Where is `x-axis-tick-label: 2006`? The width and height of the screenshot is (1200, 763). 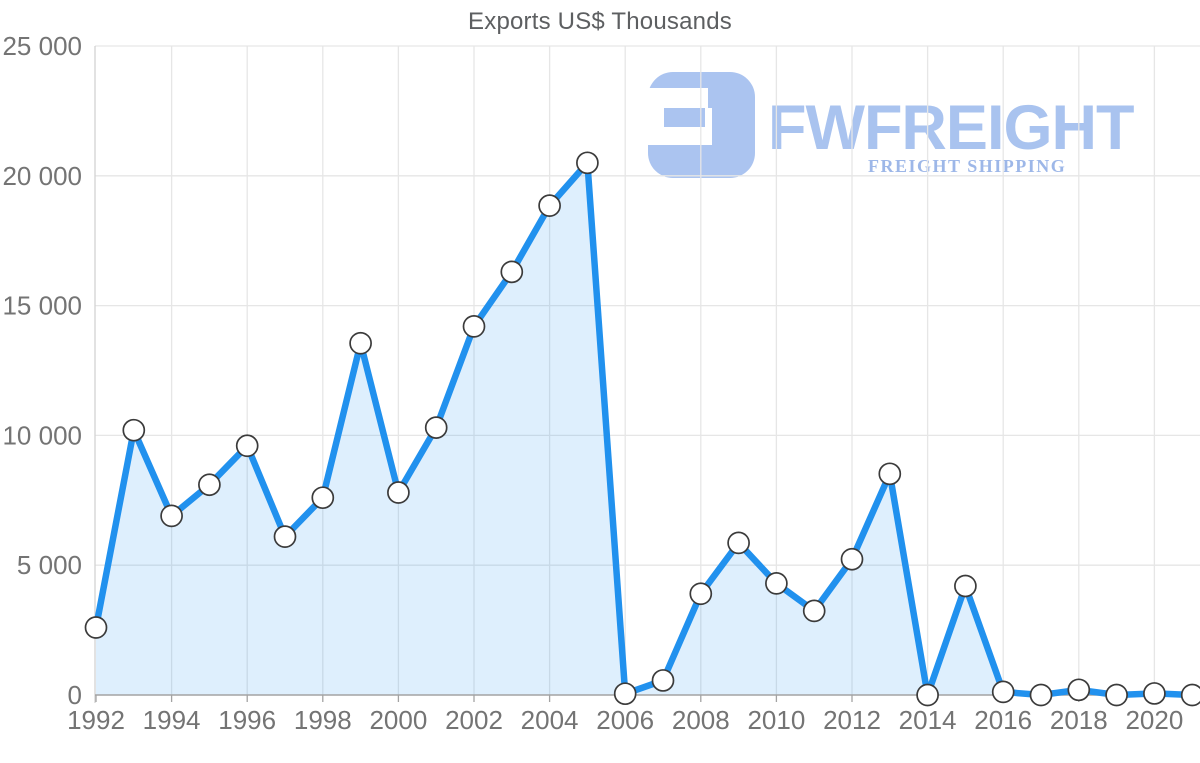
x-axis-tick-label: 2006 is located at coordinates (625, 720).